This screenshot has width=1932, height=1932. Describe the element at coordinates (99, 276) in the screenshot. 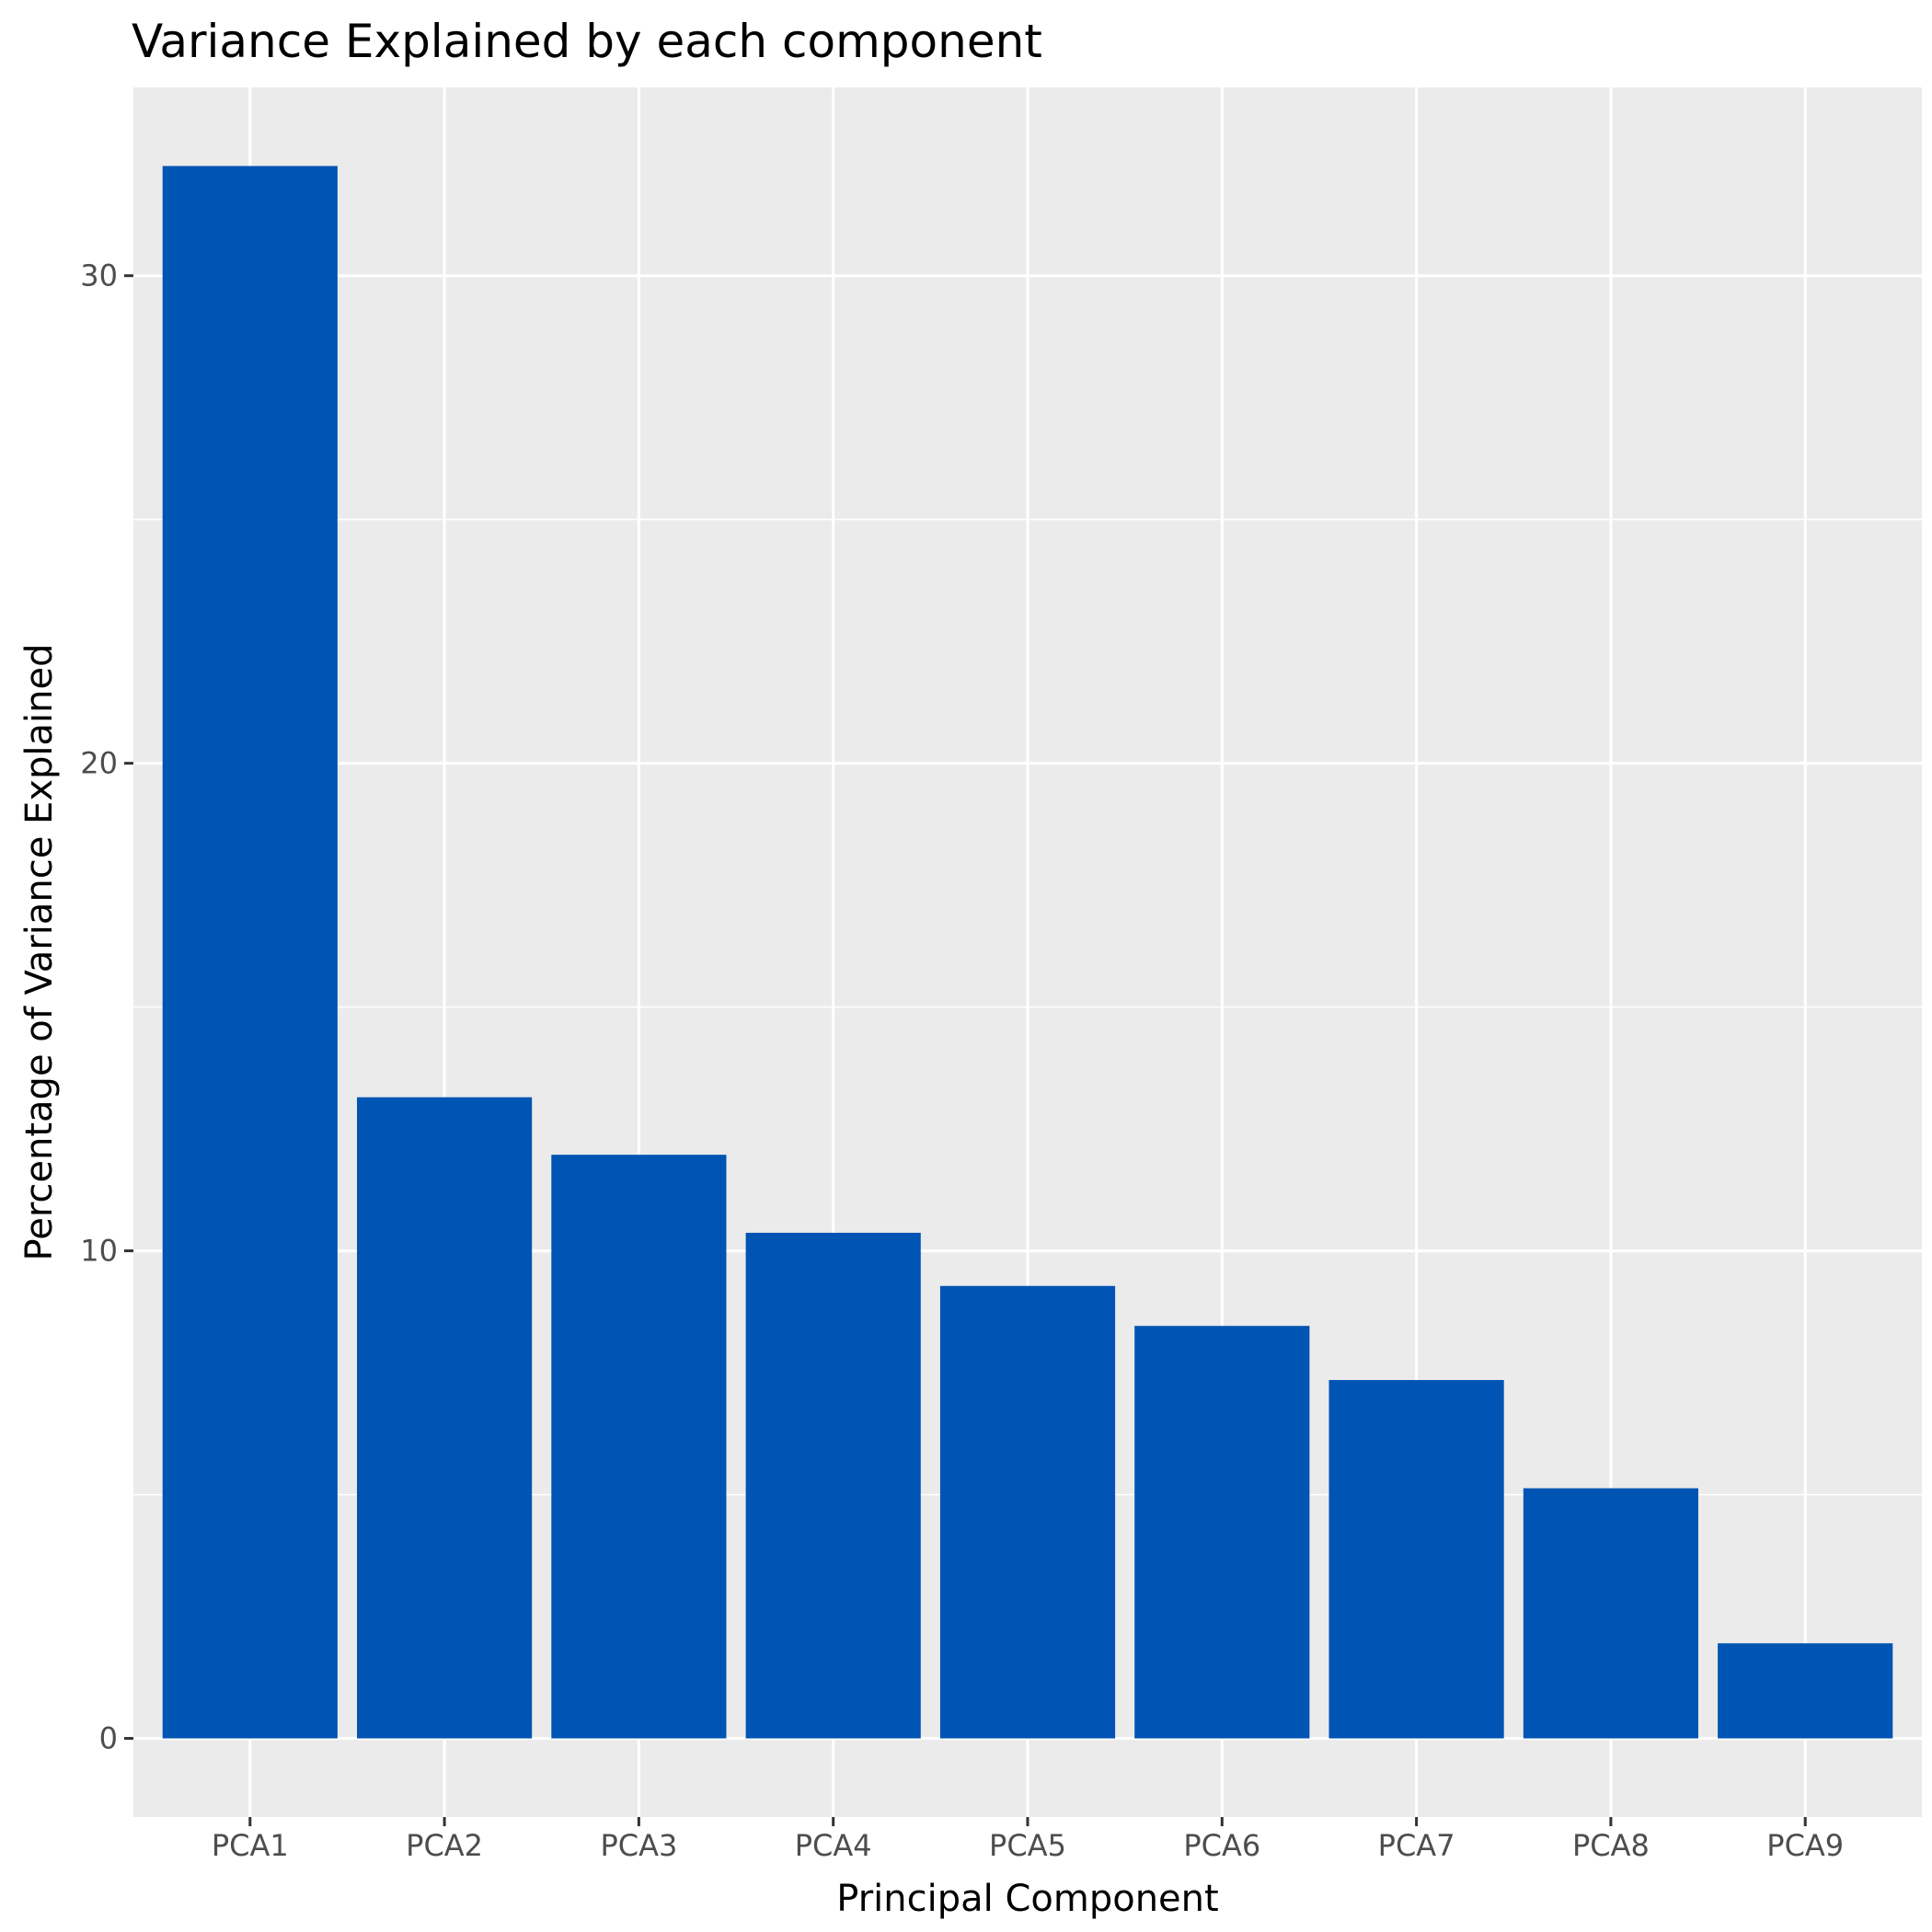

I see `y-tick-label-3: 30` at that location.